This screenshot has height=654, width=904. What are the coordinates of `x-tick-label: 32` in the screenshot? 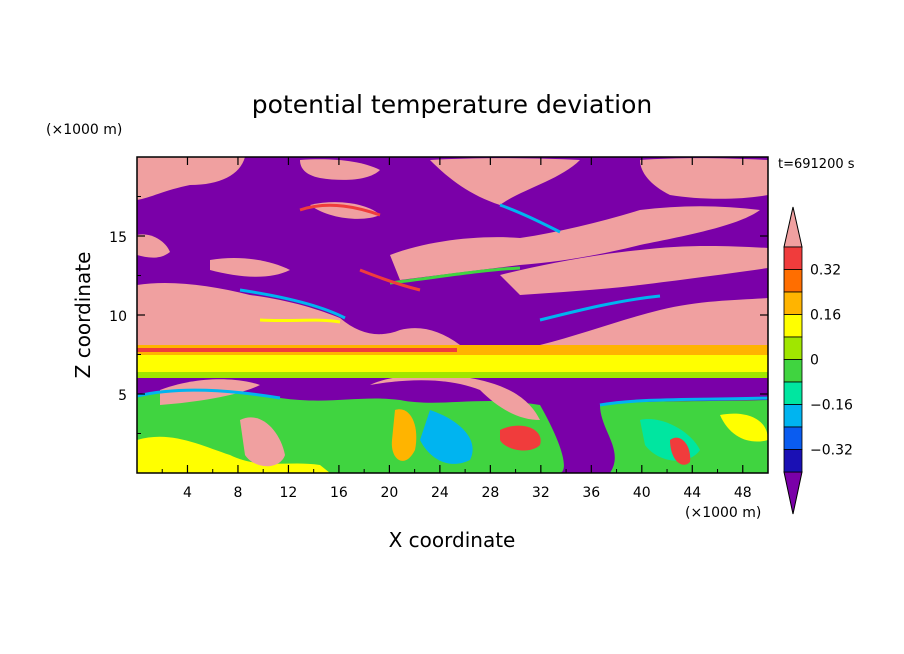 It's located at (541, 493).